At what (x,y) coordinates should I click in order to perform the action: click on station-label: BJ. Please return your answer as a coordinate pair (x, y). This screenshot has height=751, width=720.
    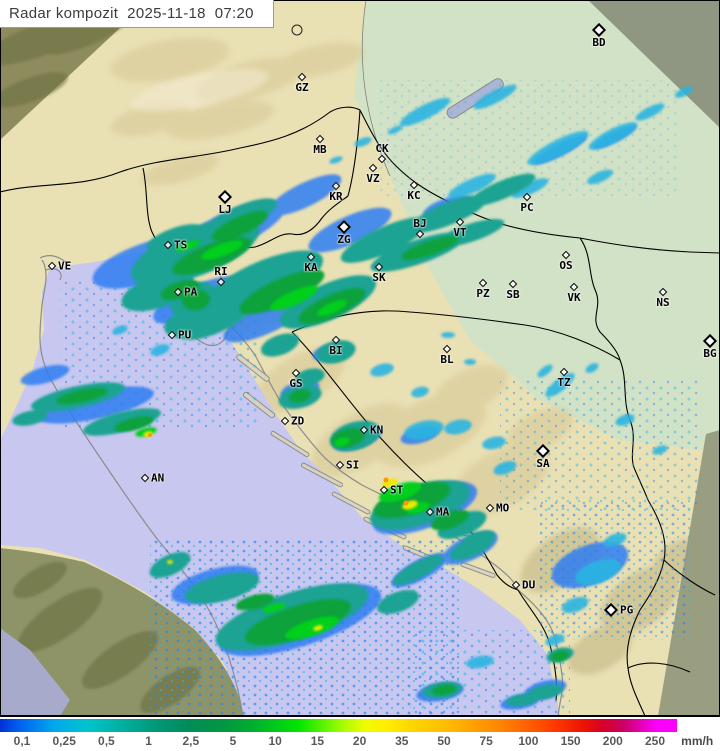
    Looking at the image, I should click on (420, 223).